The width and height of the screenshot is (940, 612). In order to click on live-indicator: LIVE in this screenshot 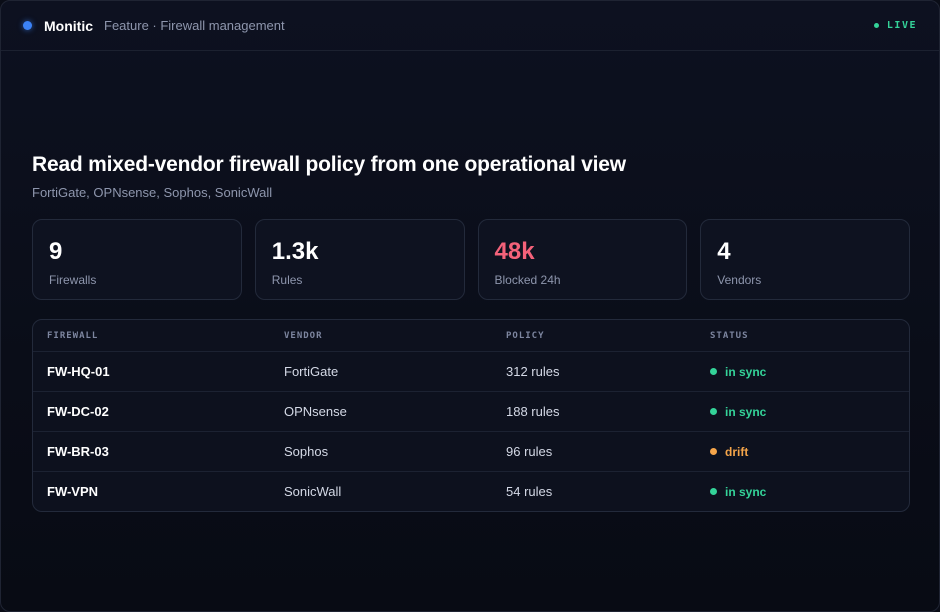, I will do `click(895, 25)`.